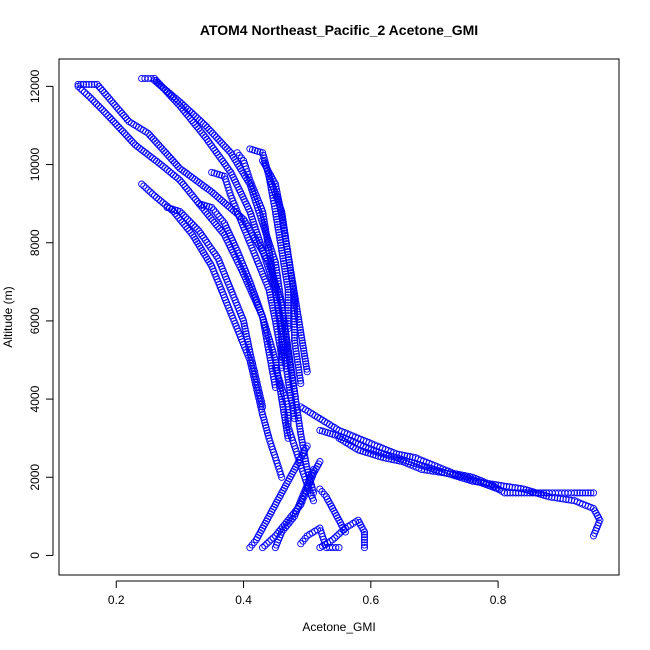  Describe the element at coordinates (243, 600) in the screenshot. I see `x-tick-label: 0.4` at that location.